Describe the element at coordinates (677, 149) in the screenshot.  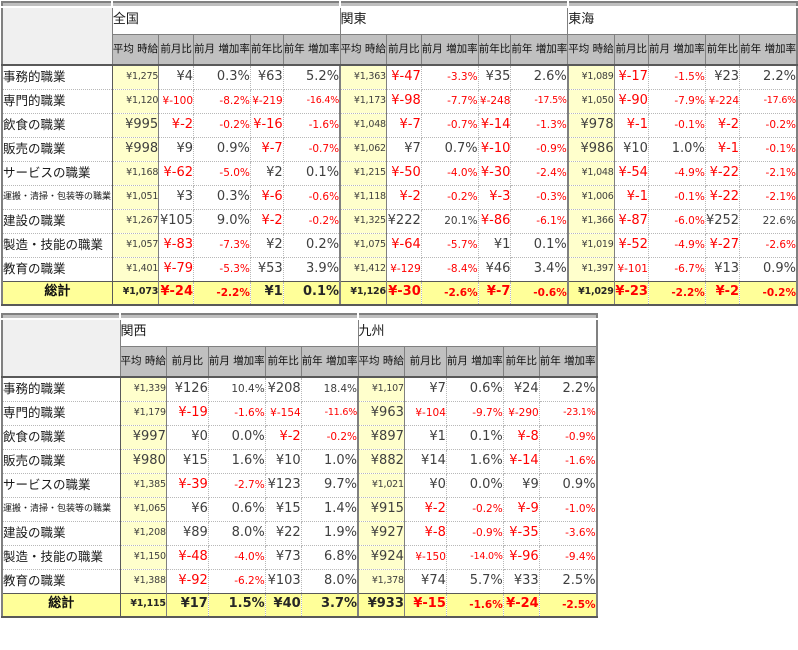
I see `mom-rate-cell: 1.0%` at that location.